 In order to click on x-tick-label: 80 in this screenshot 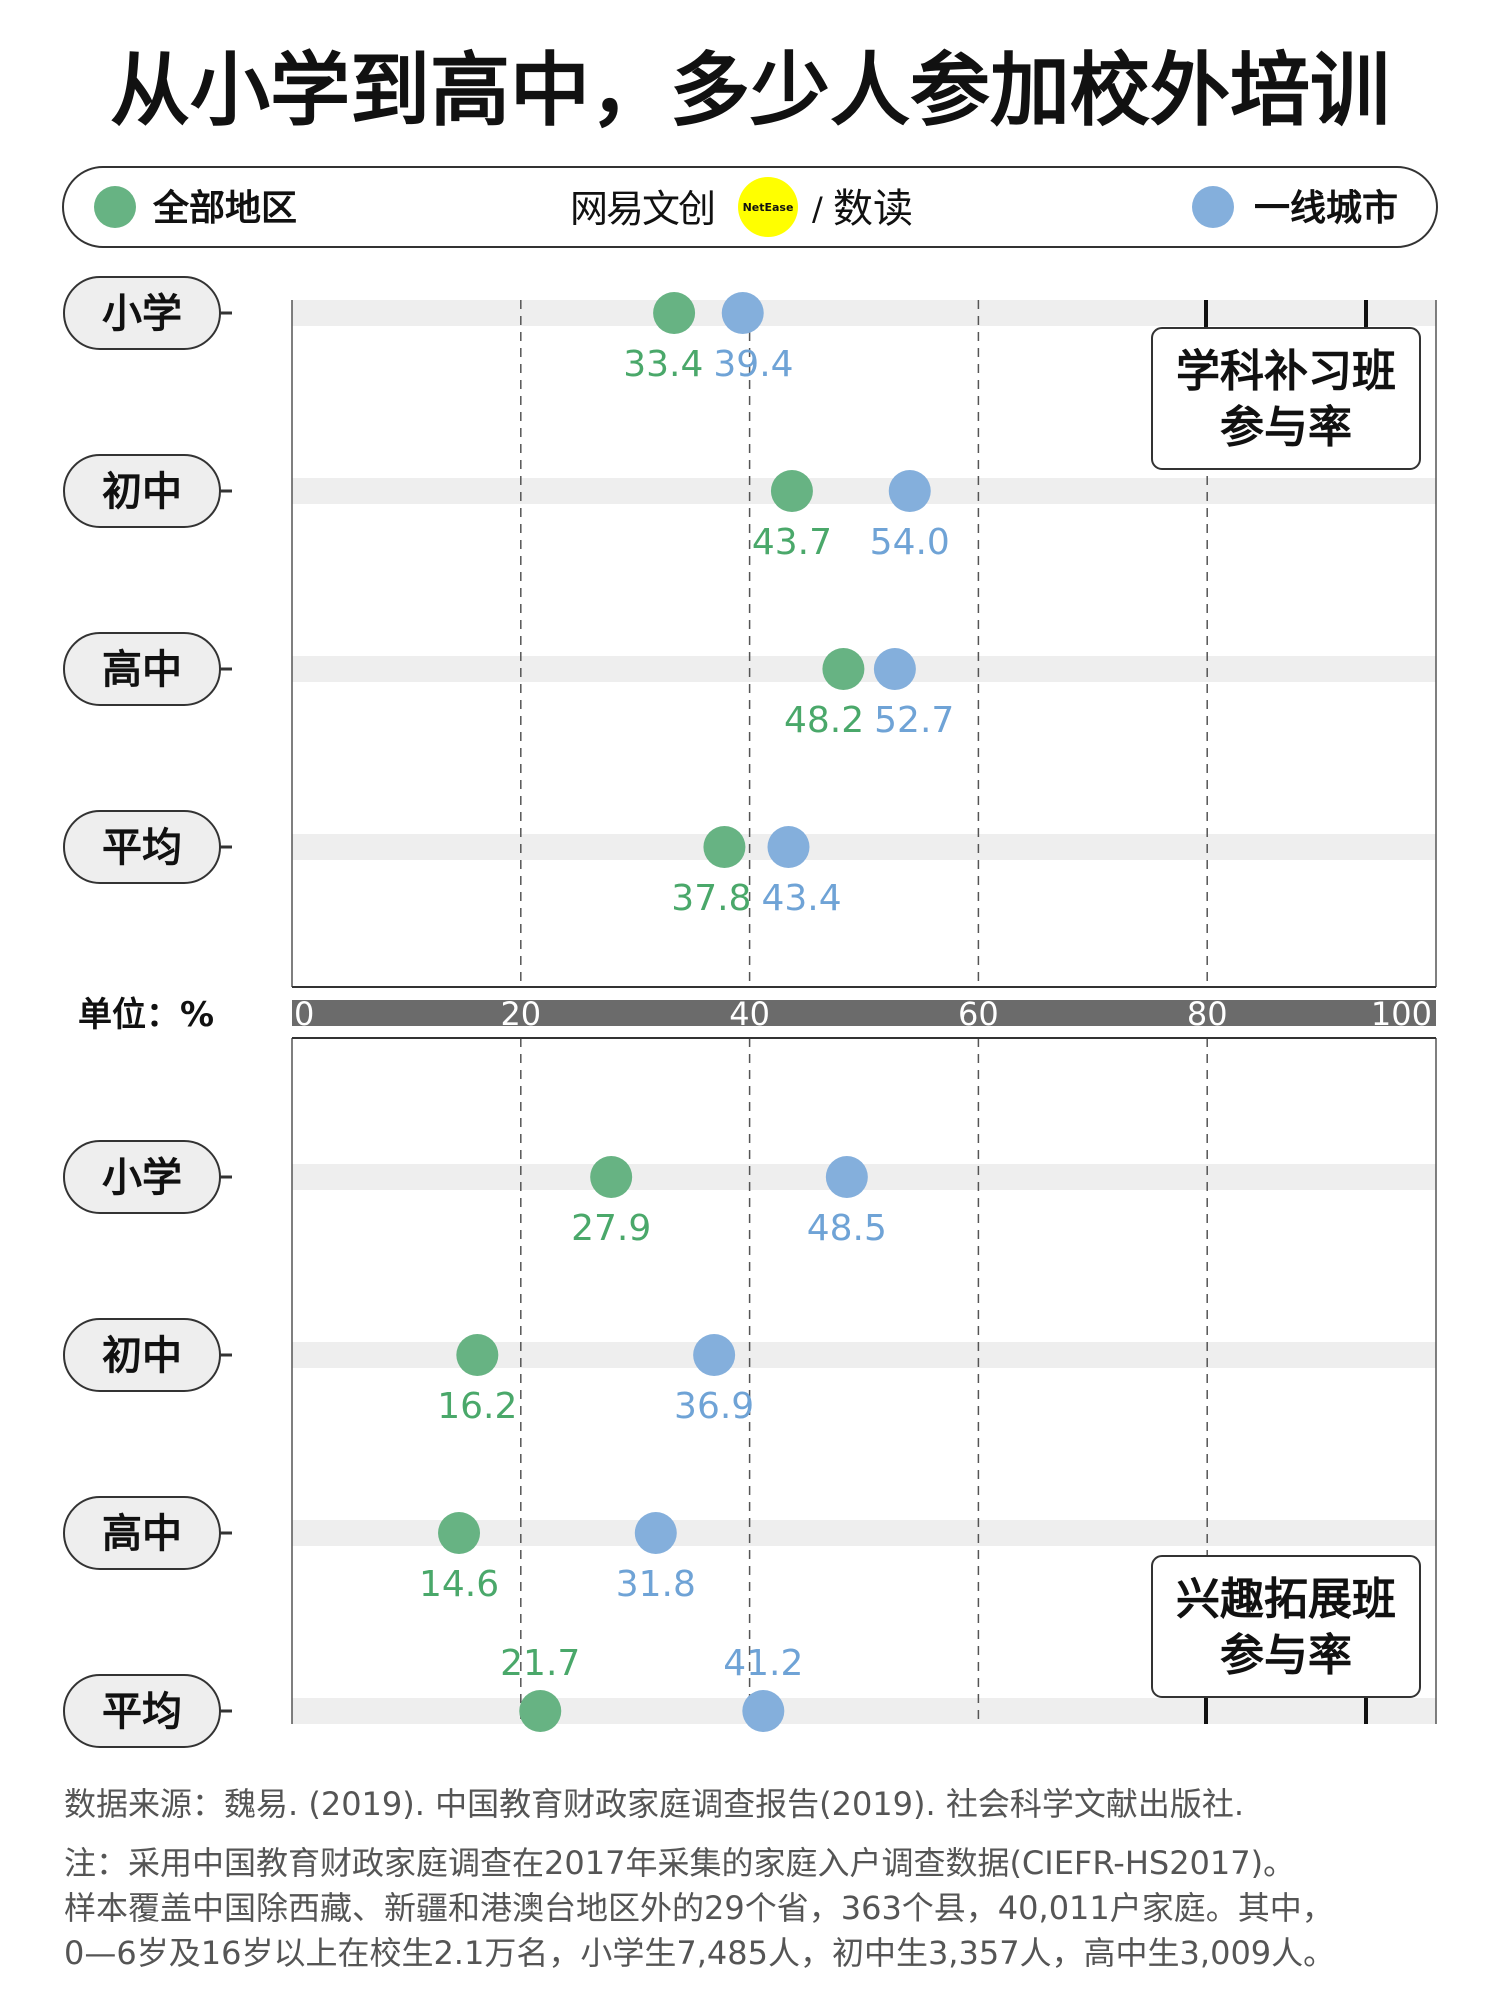, I will do `click(1207, 1014)`.